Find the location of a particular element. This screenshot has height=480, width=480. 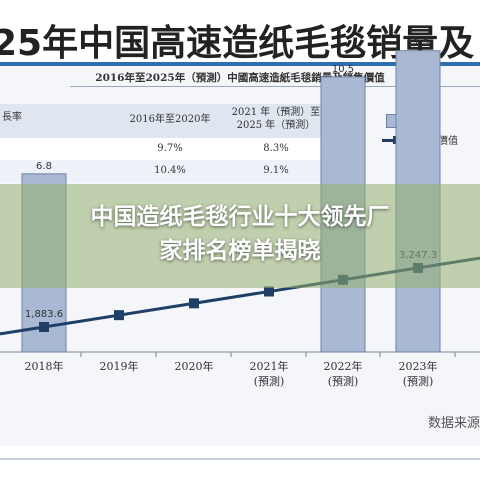

bar-value-label: 10.5 is located at coordinates (343, 69).